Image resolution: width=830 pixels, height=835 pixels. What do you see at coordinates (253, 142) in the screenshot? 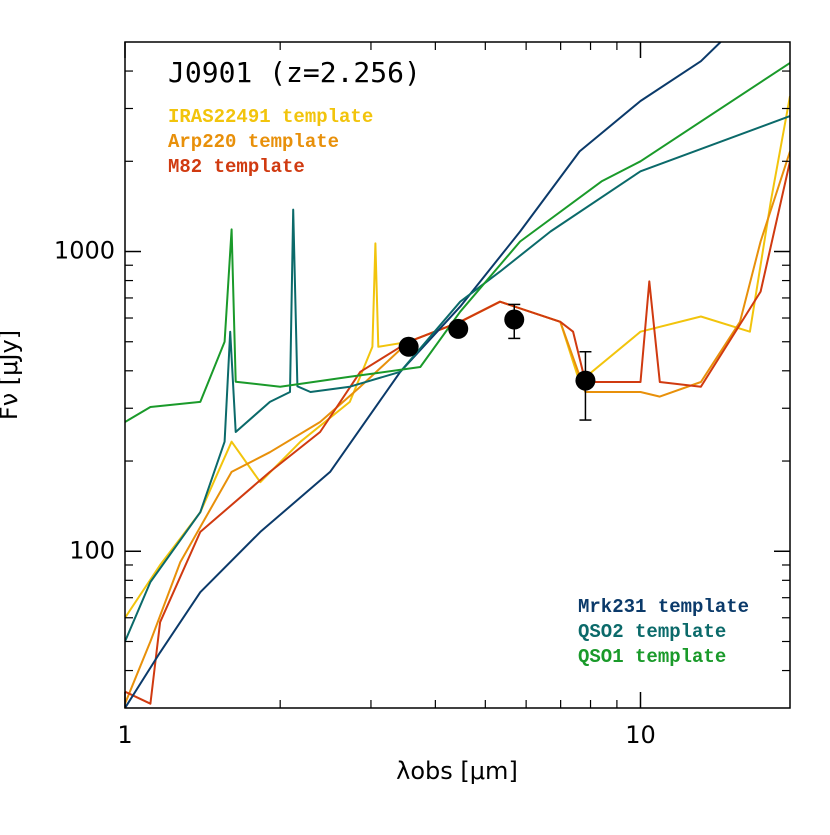
I see `legend-entry: Arp220 template` at bounding box center [253, 142].